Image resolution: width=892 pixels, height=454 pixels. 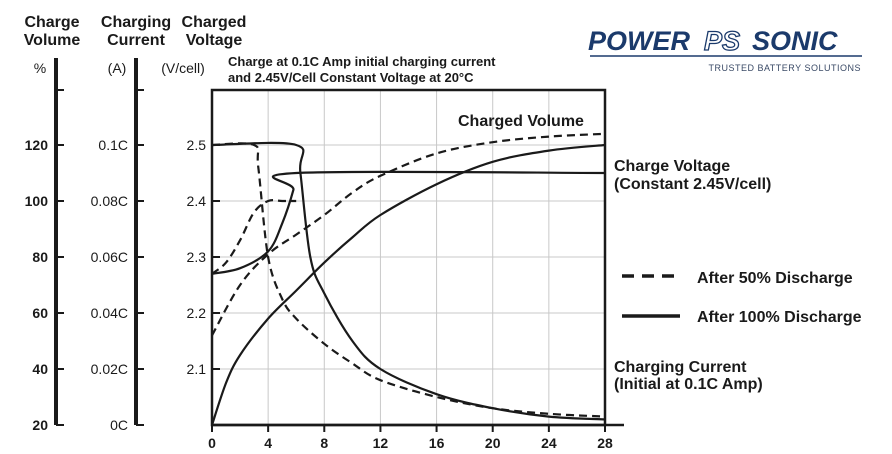 I want to click on legend: After 50% Discharge After 100% Discharge, so click(x=742, y=298).